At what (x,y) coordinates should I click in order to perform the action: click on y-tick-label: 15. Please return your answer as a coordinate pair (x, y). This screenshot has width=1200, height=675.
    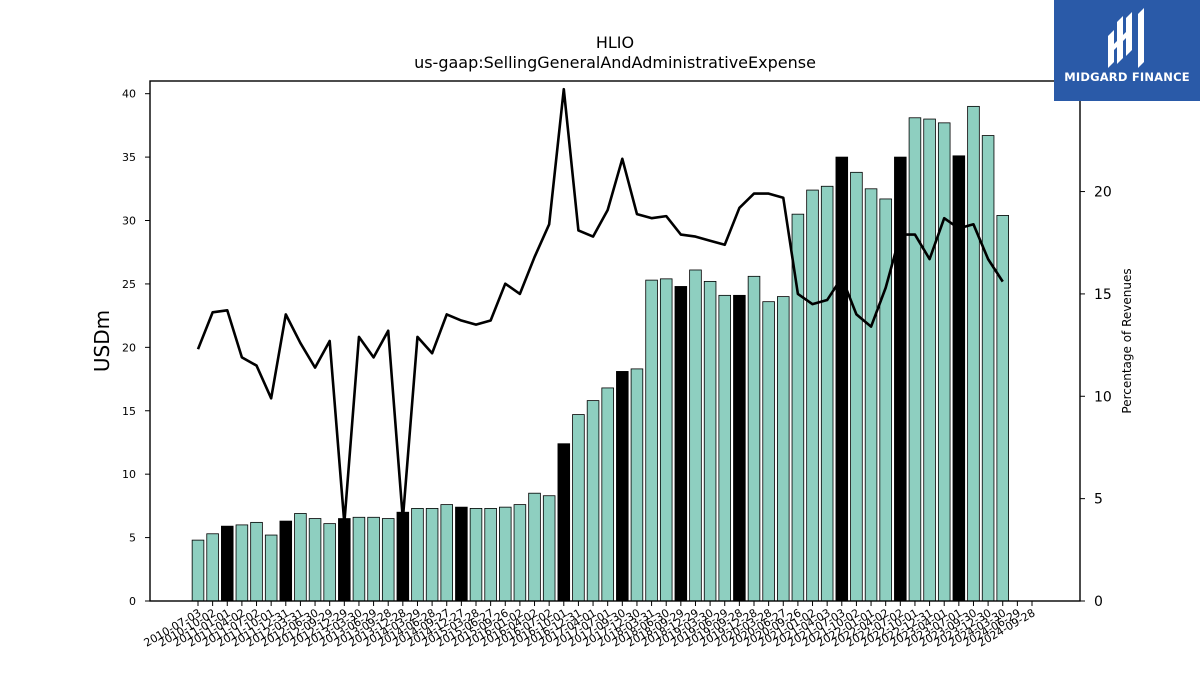
    Looking at the image, I should click on (129, 411).